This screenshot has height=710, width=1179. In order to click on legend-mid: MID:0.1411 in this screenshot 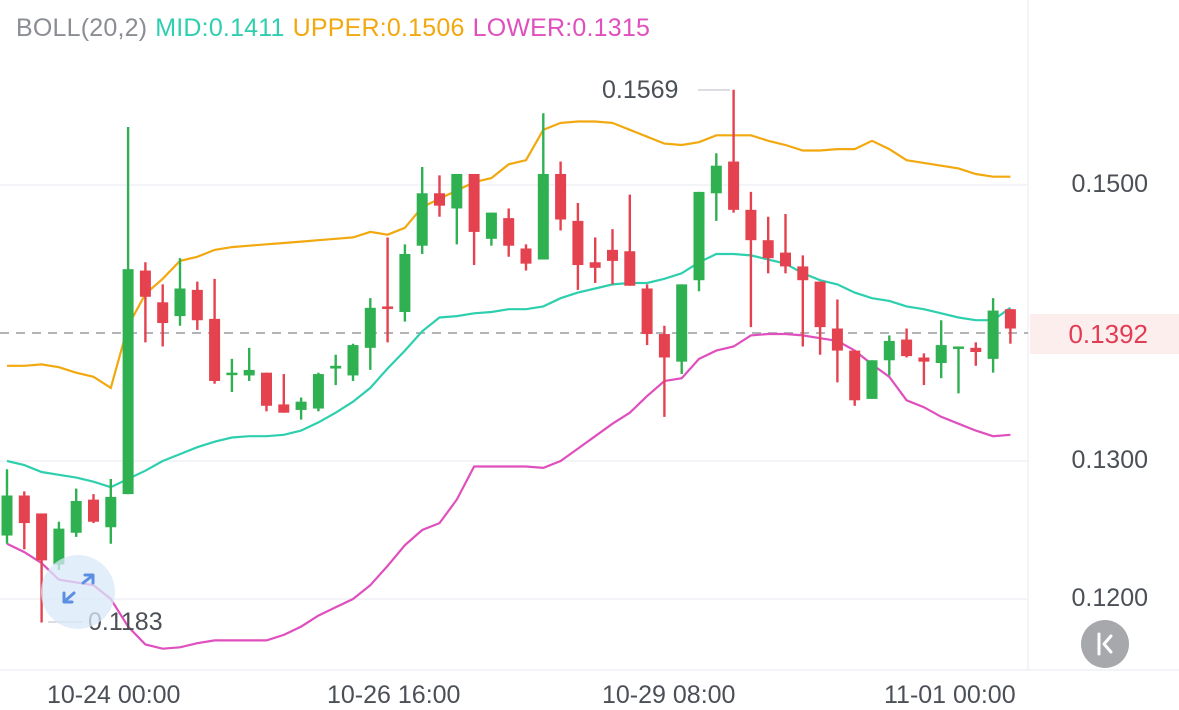, I will do `click(220, 28)`.